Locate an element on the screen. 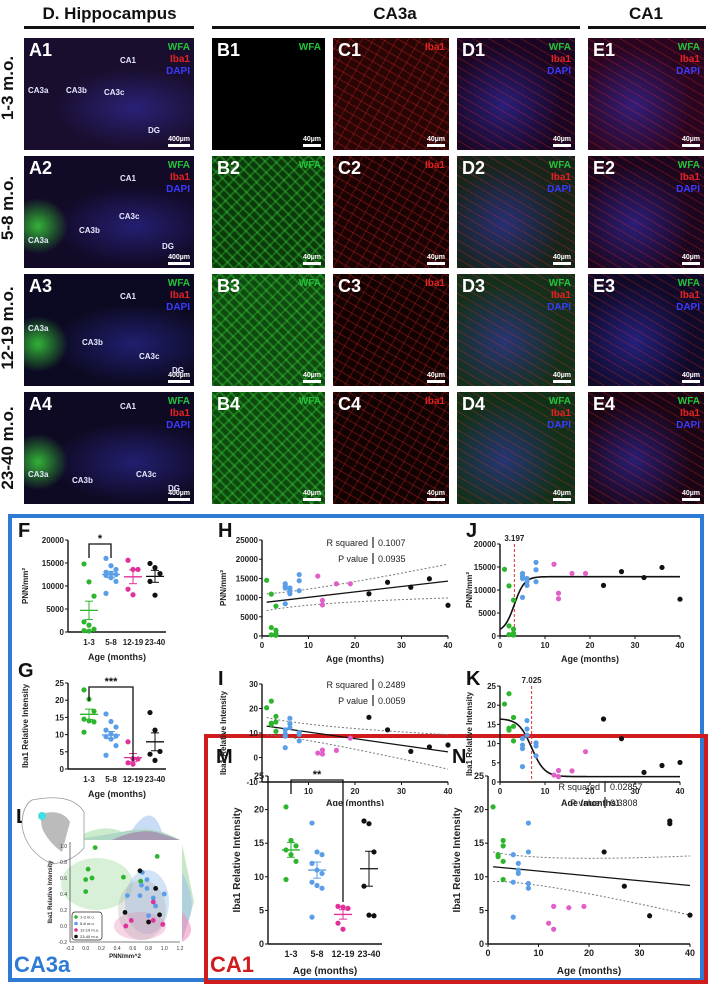 The image size is (708, 984). panel-tag: A4 is located at coordinates (41, 404).